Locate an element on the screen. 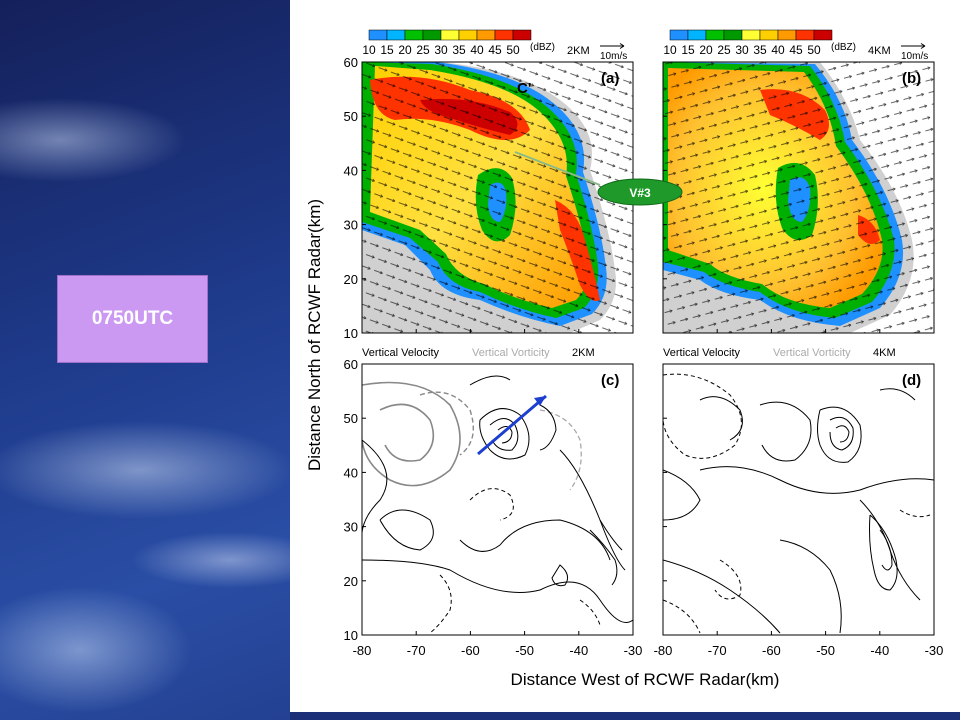 The height and width of the screenshot is (720, 960). panel-d-frame is located at coordinates (798, 499).